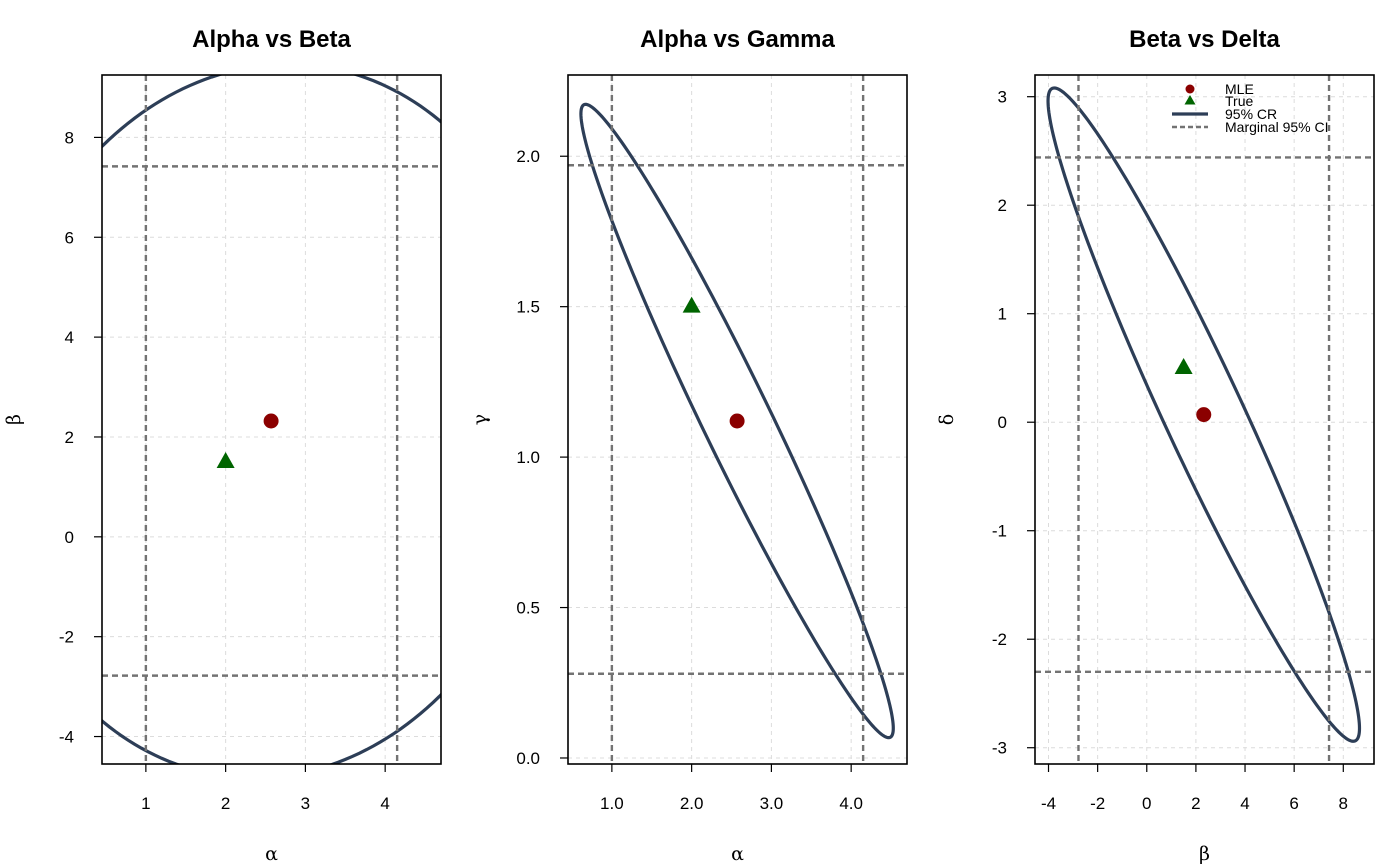 This screenshot has height=866, width=1400. What do you see at coordinates (1204, 854) in the screenshot?
I see `x-axis-label: β` at bounding box center [1204, 854].